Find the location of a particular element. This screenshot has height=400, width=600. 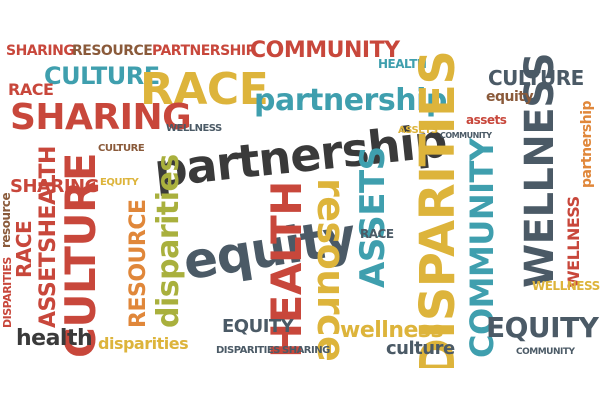

word-assets-vertical: ASSETS is located at coordinates (373, 217).